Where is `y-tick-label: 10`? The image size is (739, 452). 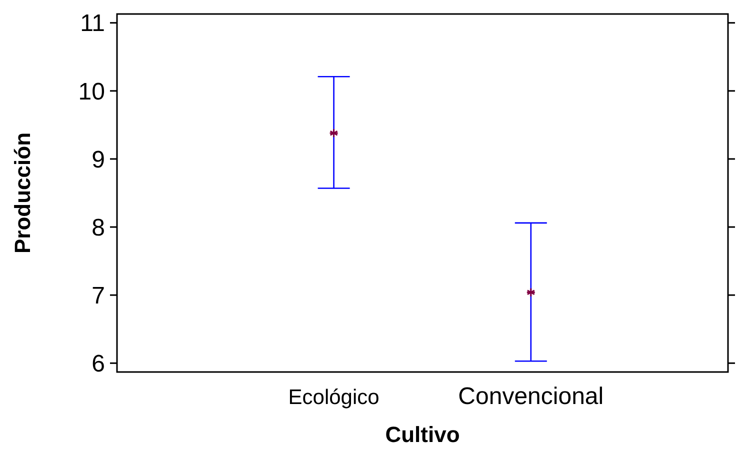 y-tick-label: 10 is located at coordinates (91, 92).